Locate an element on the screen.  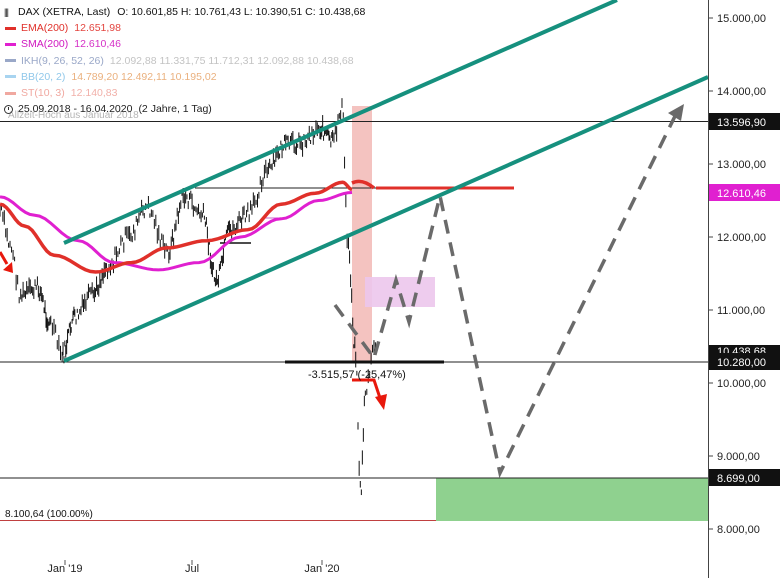
y-tick-label: 14.000,00 is located at coordinates (741, 92).